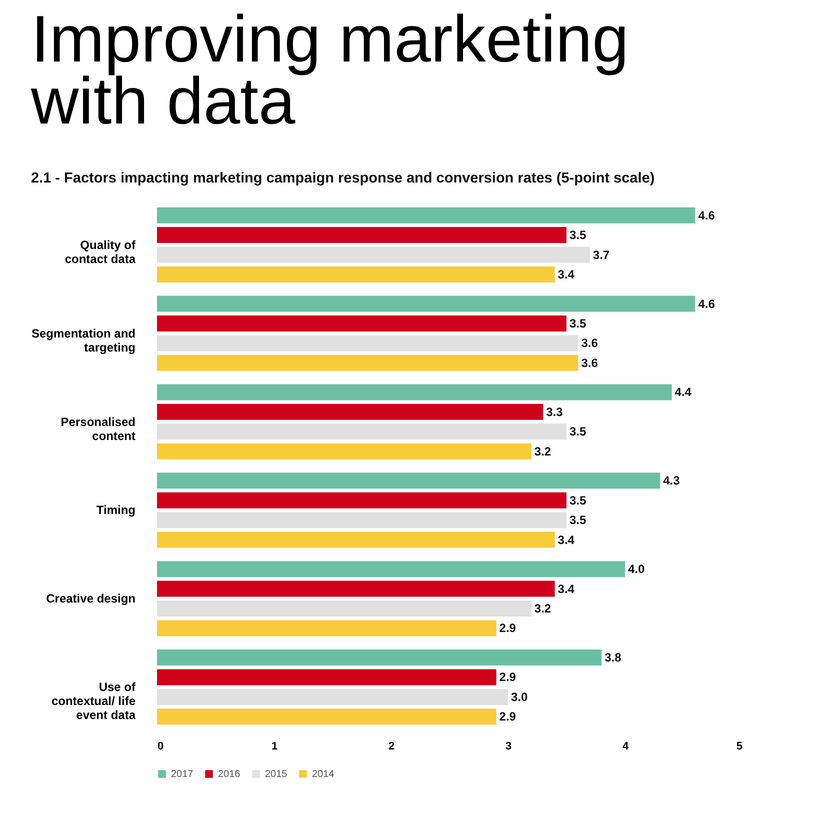 This screenshot has width=816, height=829. I want to click on y-tick-label: Timing, so click(116, 510).